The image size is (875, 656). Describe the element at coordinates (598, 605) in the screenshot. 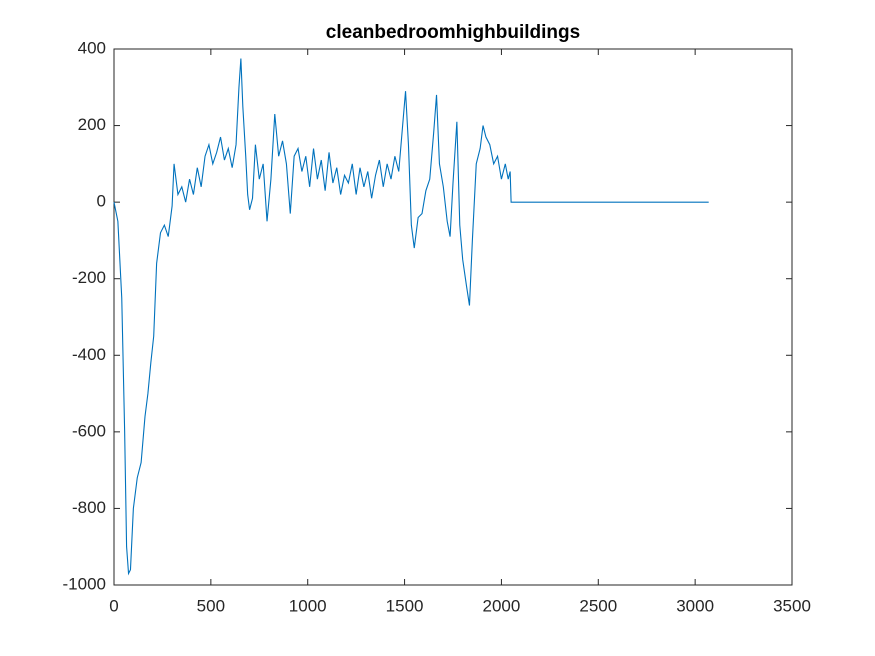

I see `x-tick-label: 2500` at that location.